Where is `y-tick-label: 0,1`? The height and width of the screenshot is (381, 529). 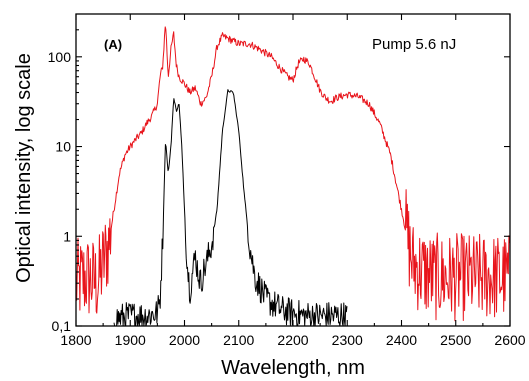
y-tick-label: 0,1 is located at coordinates (62, 326).